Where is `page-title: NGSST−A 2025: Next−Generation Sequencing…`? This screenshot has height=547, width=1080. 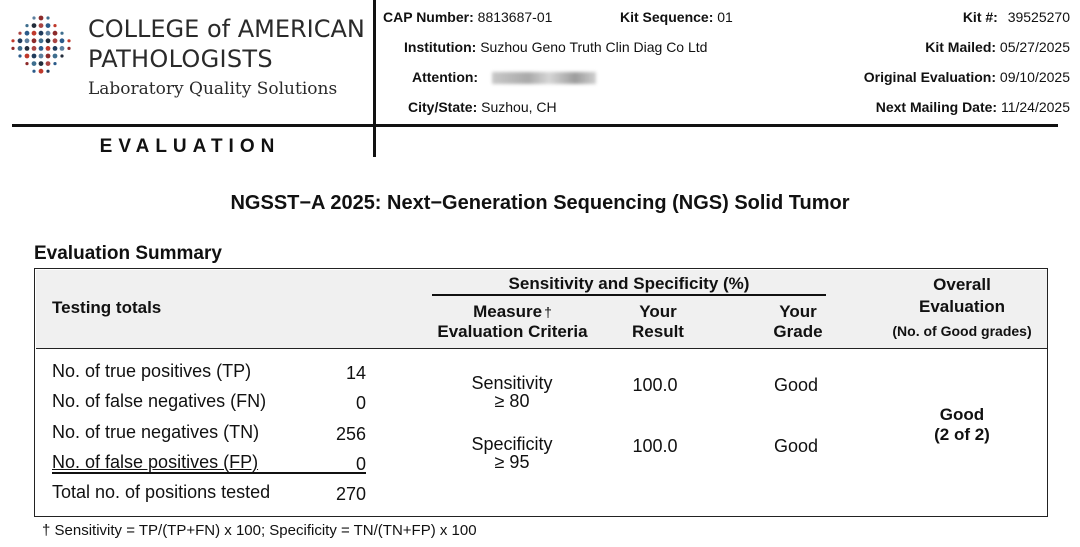
page-title: NGSST−A 2025: Next−Generation Sequencing… is located at coordinates (540, 203).